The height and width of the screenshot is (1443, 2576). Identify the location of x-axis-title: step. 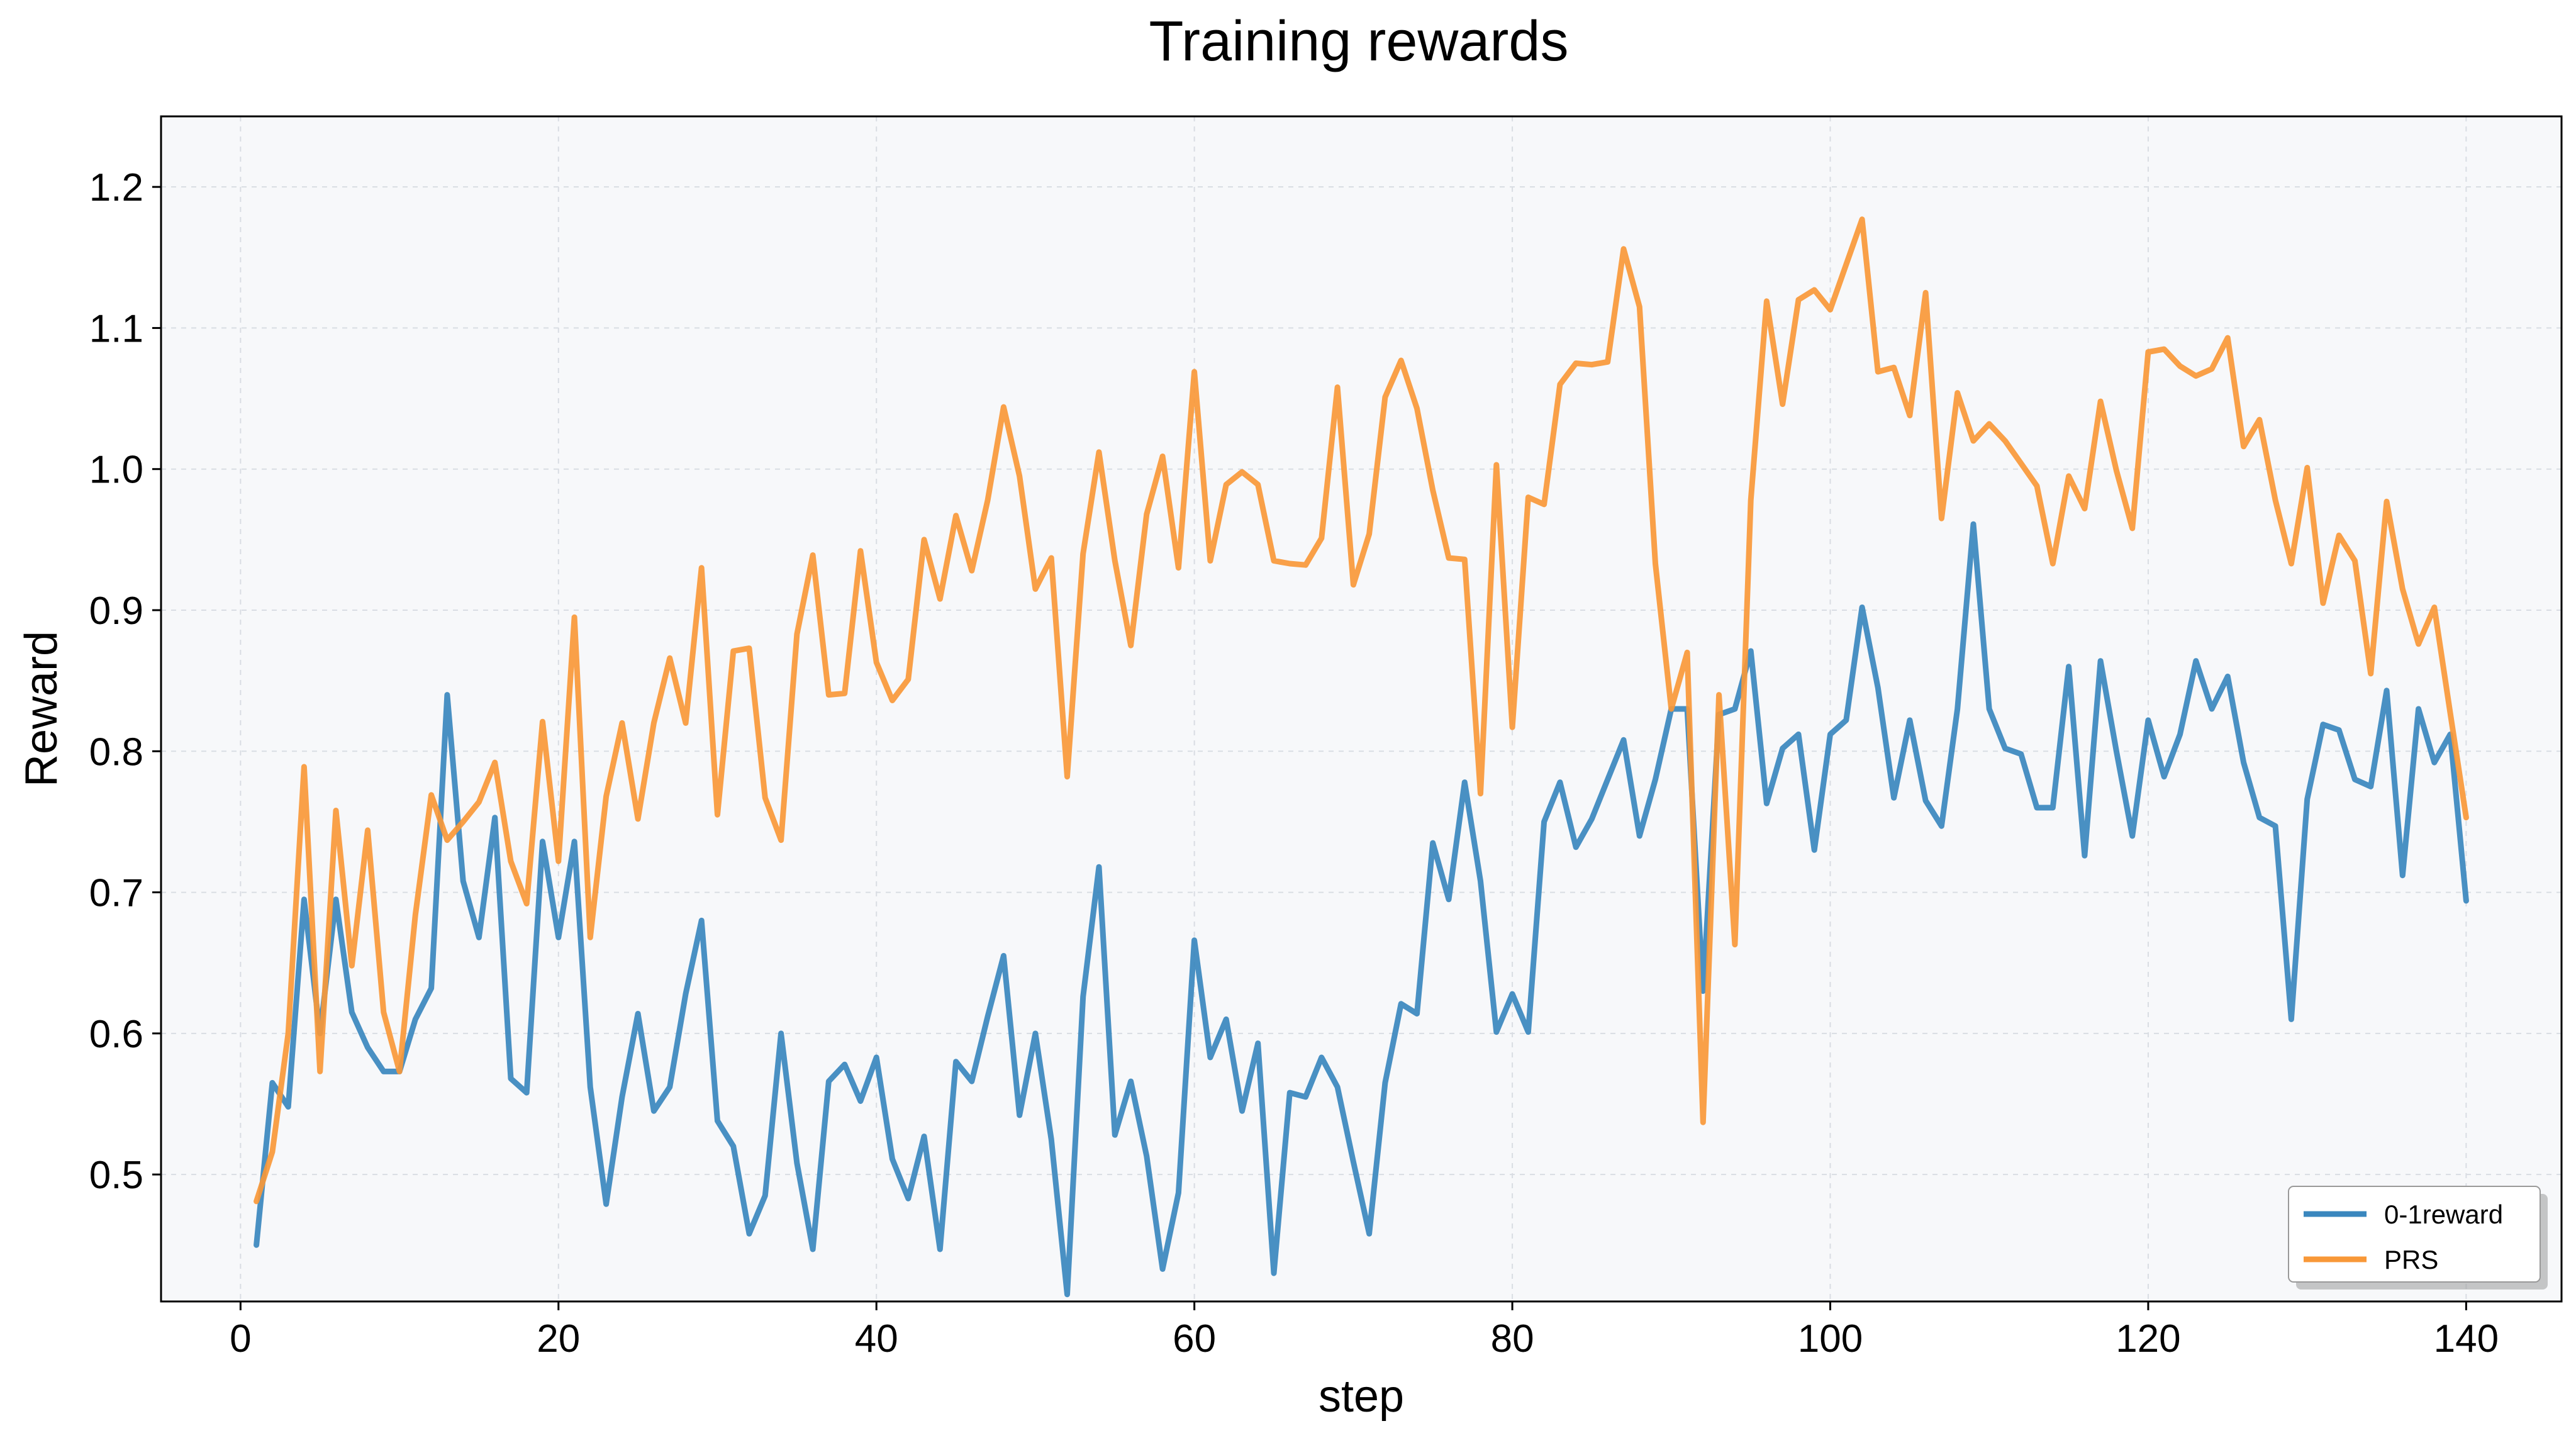
(1361, 1396).